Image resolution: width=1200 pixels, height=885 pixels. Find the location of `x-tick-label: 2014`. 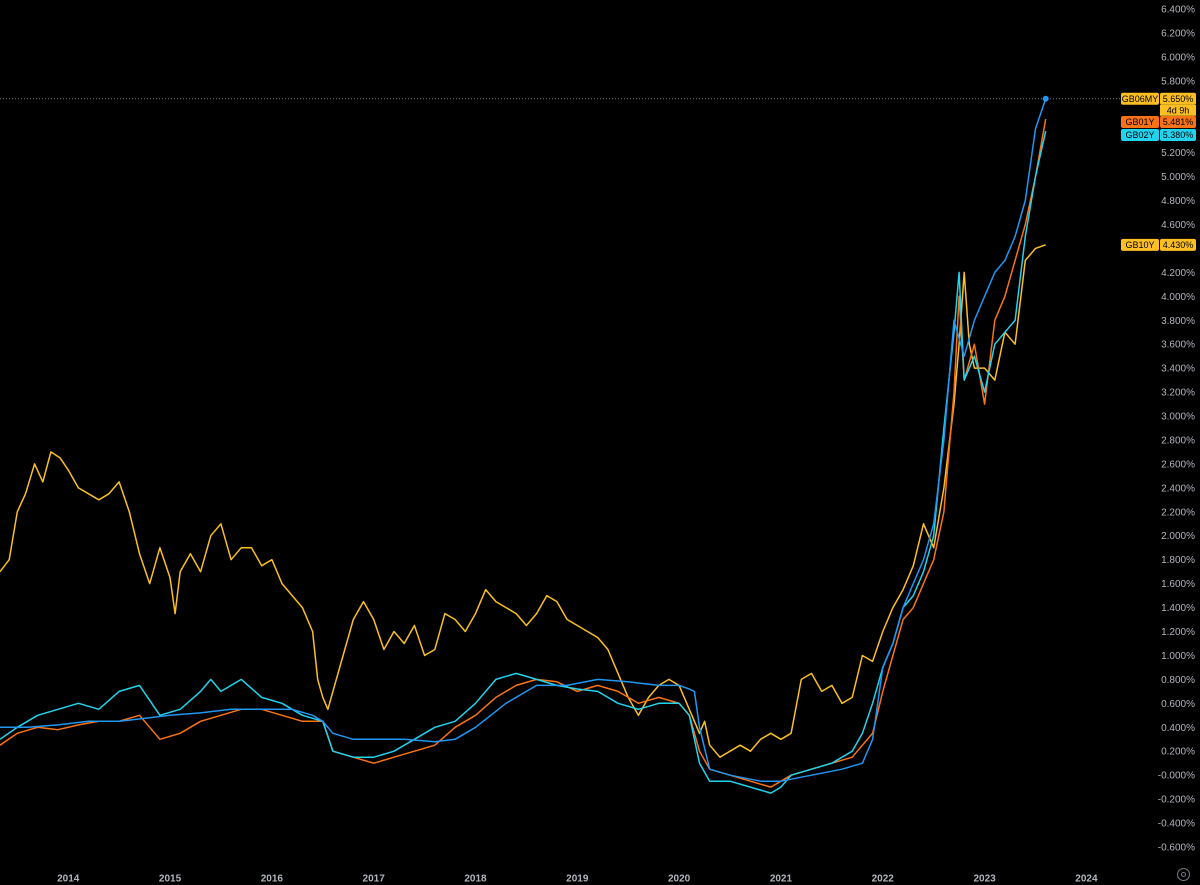

x-tick-label: 2014 is located at coordinates (68, 879).